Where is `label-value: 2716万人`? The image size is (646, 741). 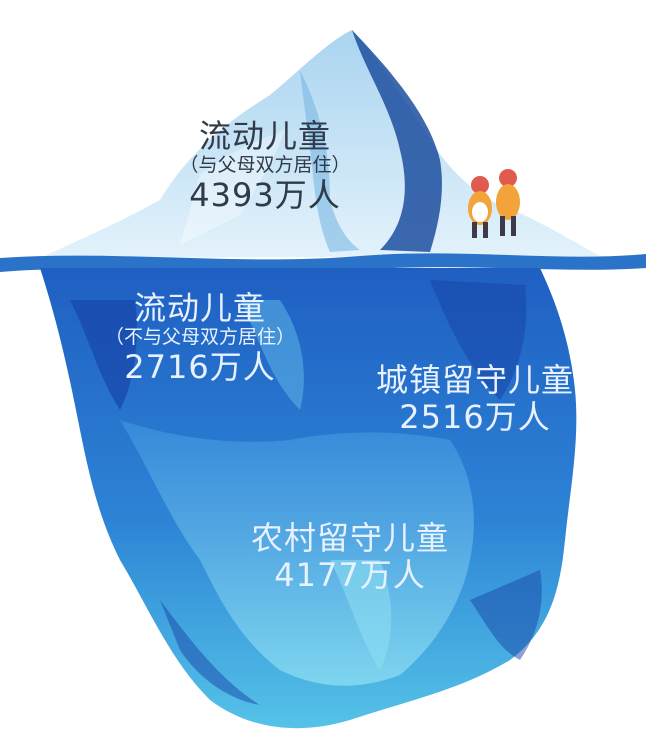 label-value: 2716万人 is located at coordinates (200, 366).